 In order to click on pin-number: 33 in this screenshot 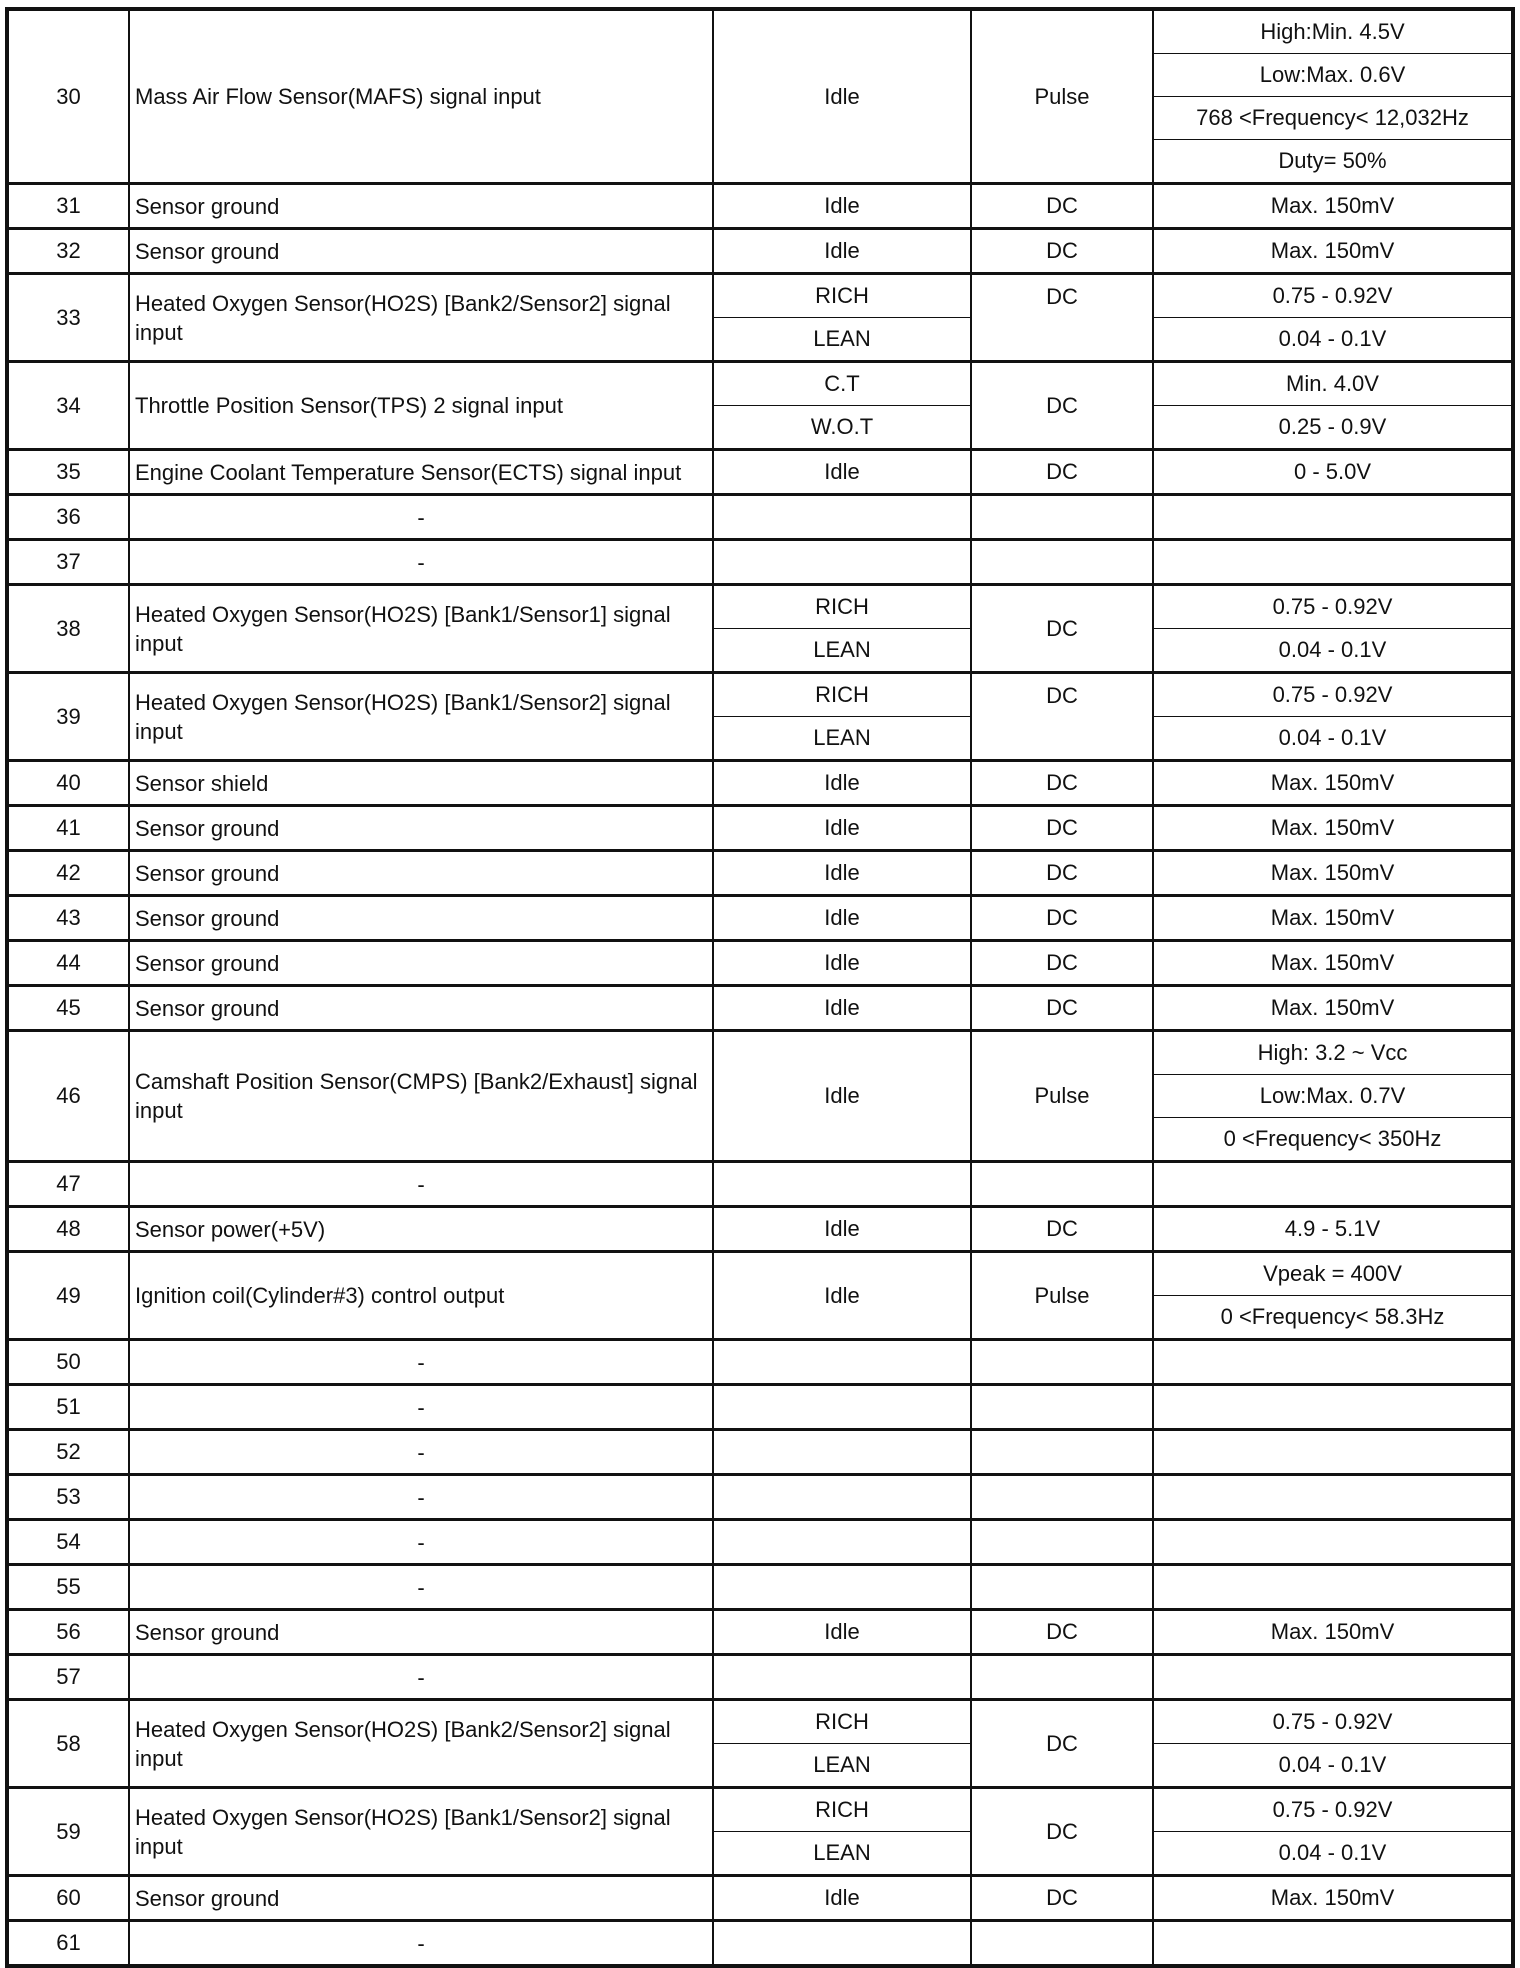, I will do `click(68, 317)`.